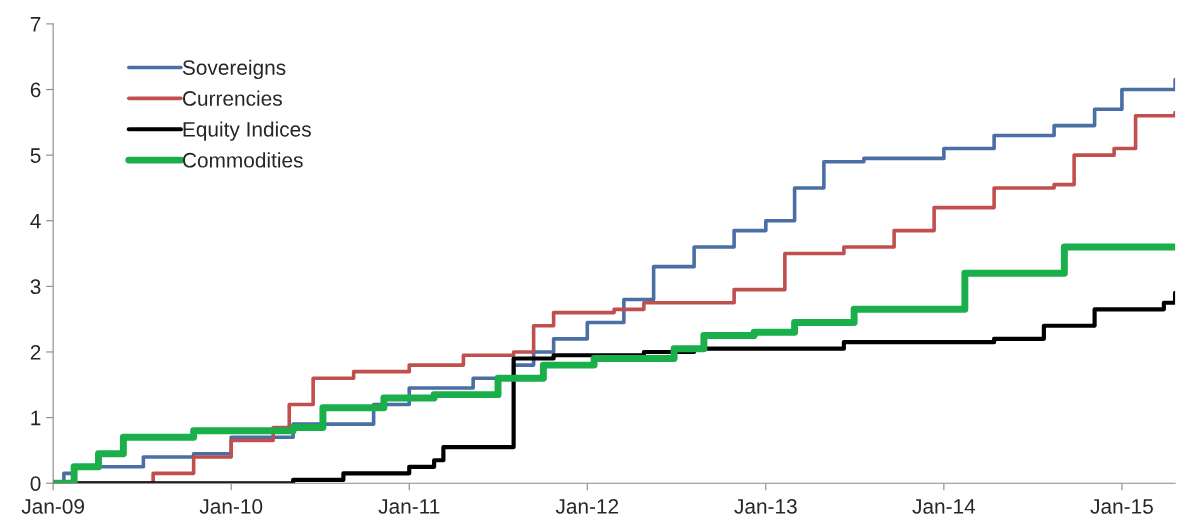  Describe the element at coordinates (35, 287) in the screenshot. I see `y-tick-label: 3` at that location.